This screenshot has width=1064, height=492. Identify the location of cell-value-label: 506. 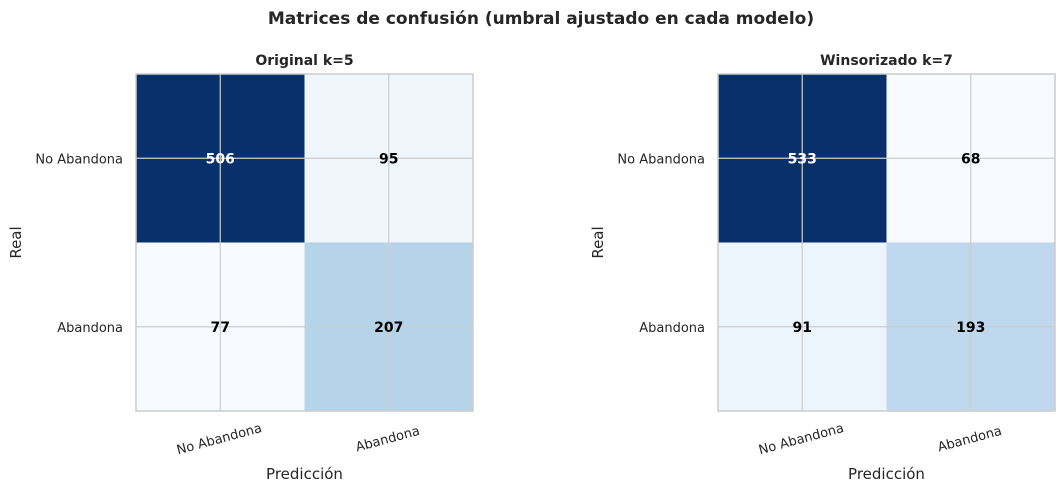
(220, 159).